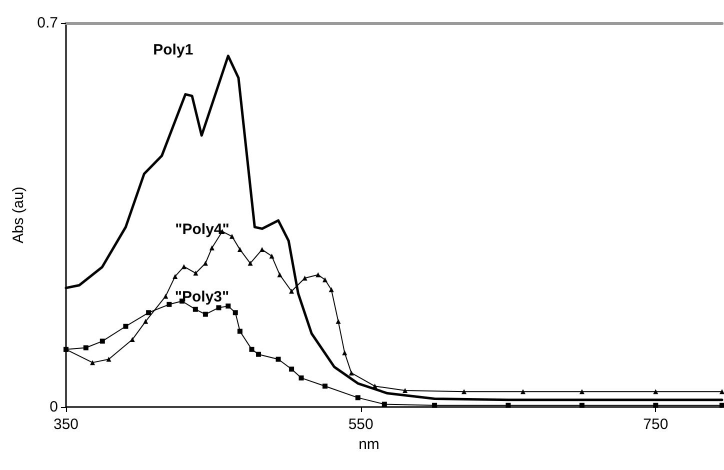 This screenshot has height=470, width=724. What do you see at coordinates (54, 407) in the screenshot?
I see `y-tick-label: 0` at bounding box center [54, 407].